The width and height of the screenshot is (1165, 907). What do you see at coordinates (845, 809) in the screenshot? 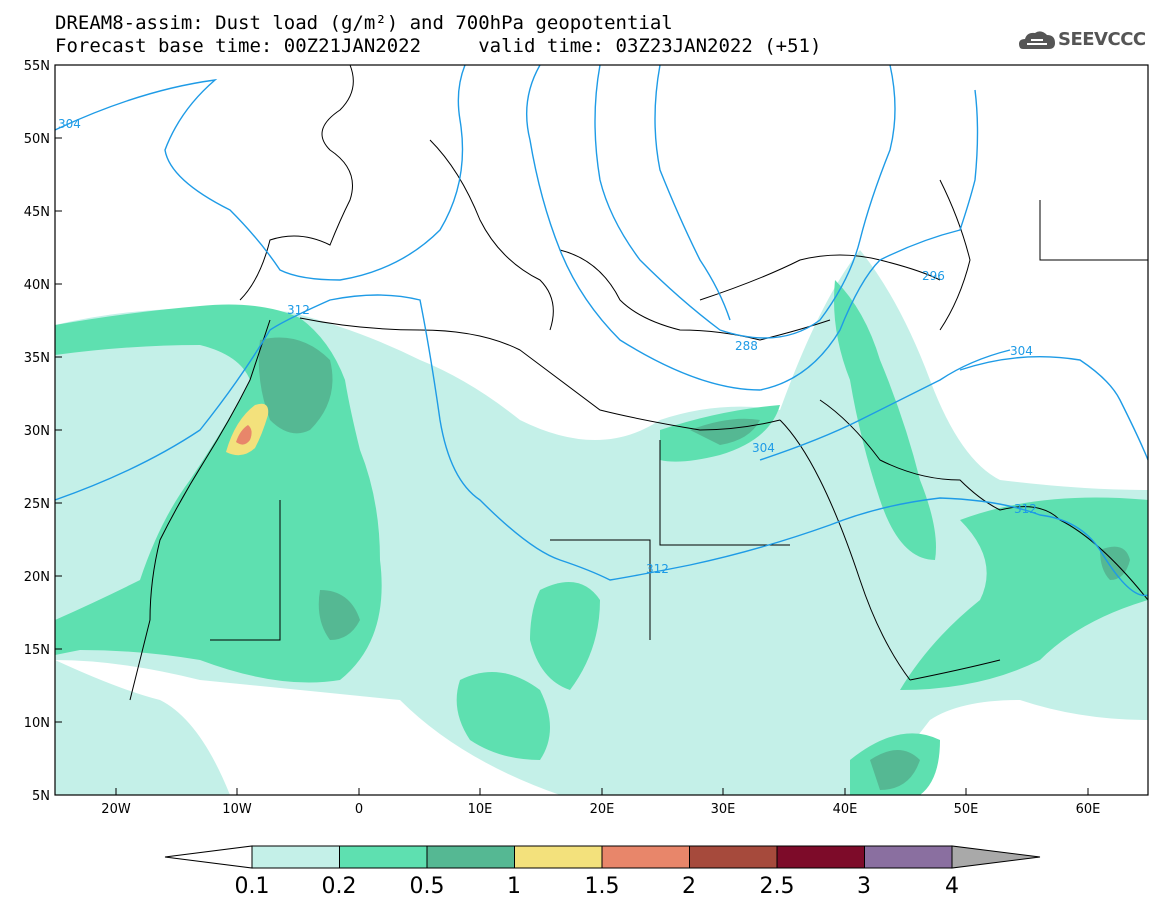
I see `lon-label: 40E` at bounding box center [845, 809].